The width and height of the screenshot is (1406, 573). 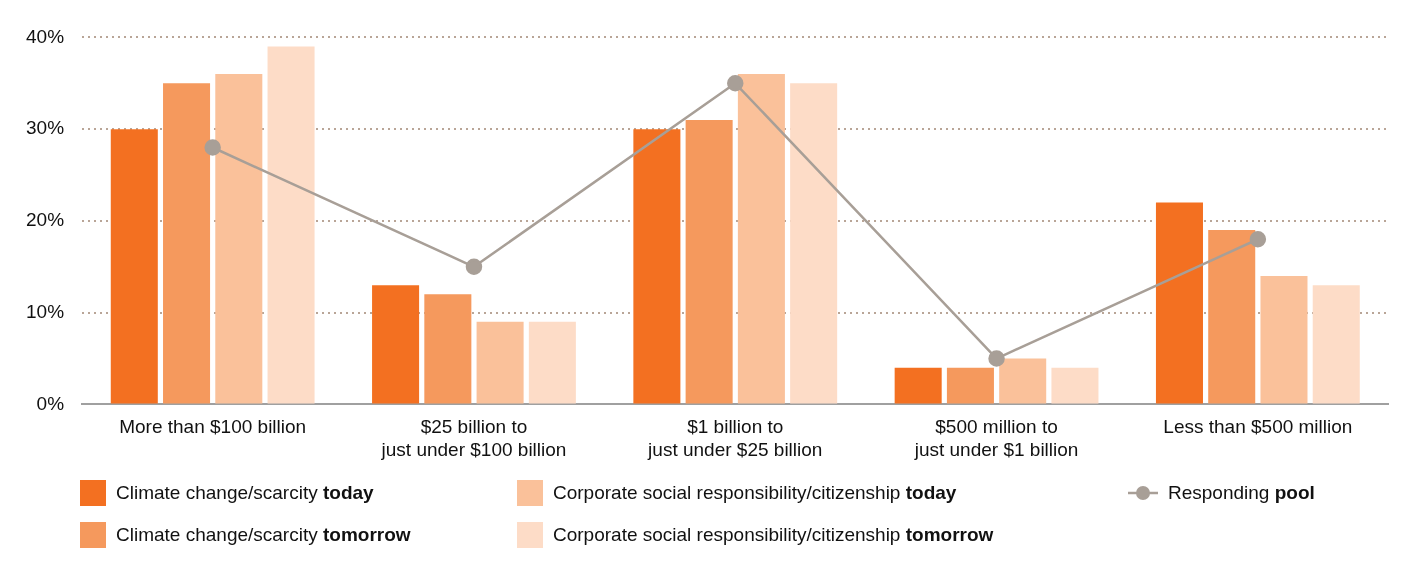 What do you see at coordinates (45, 128) in the screenshot?
I see `y-tick-label: 30%` at bounding box center [45, 128].